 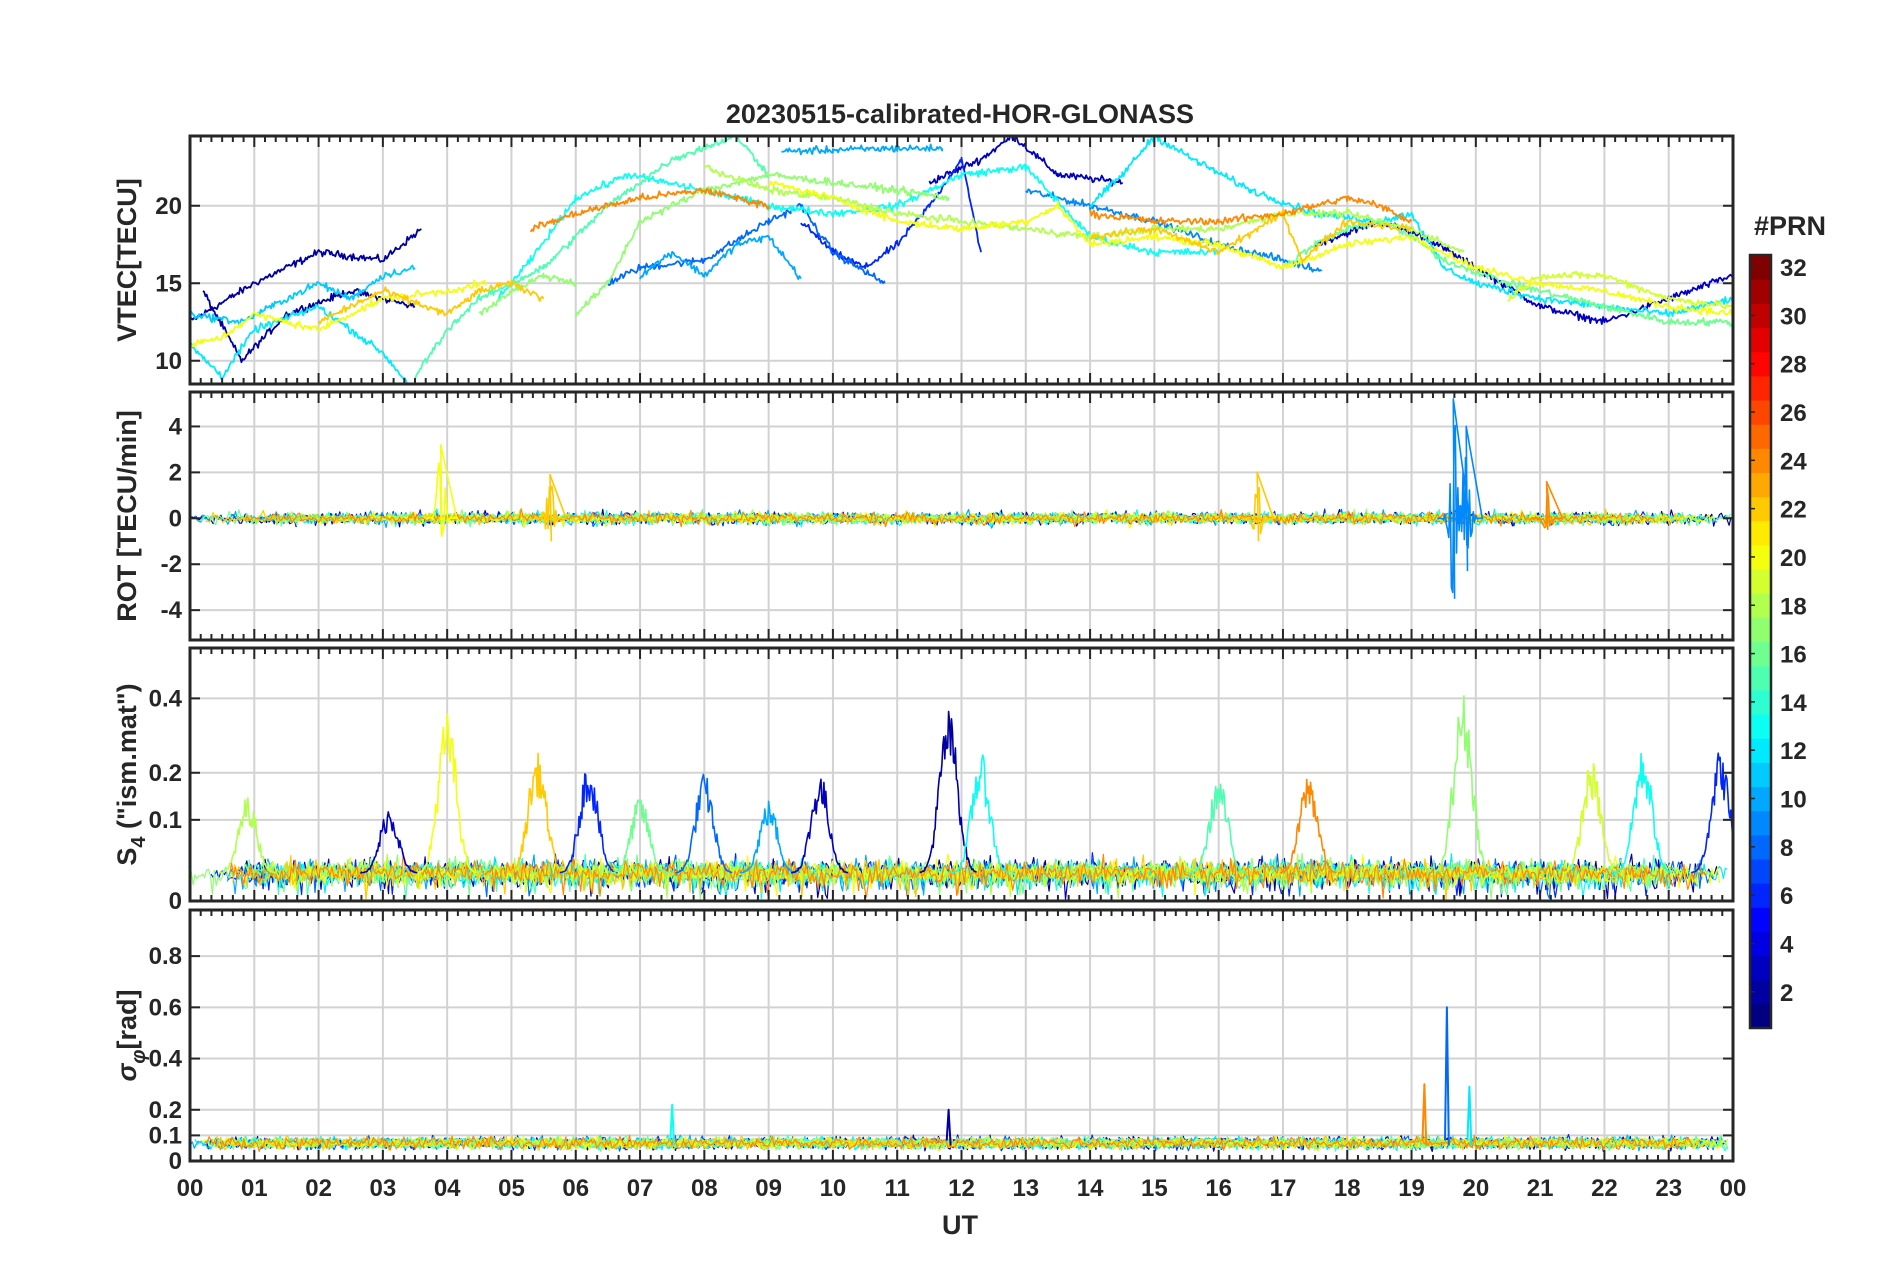 I want to click on x-tick-label: 17, so click(x=1283, y=1188).